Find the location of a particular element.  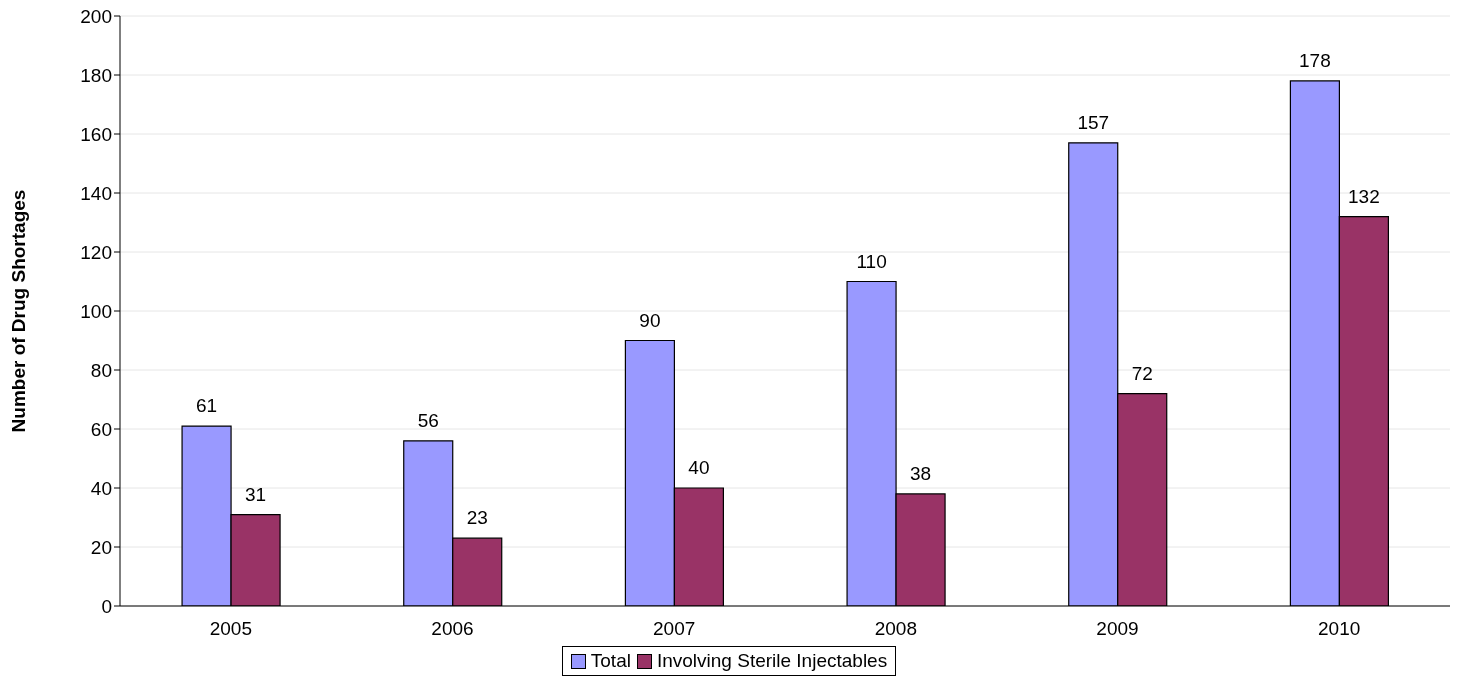

x-tick-label: 2006 is located at coordinates (452, 629).